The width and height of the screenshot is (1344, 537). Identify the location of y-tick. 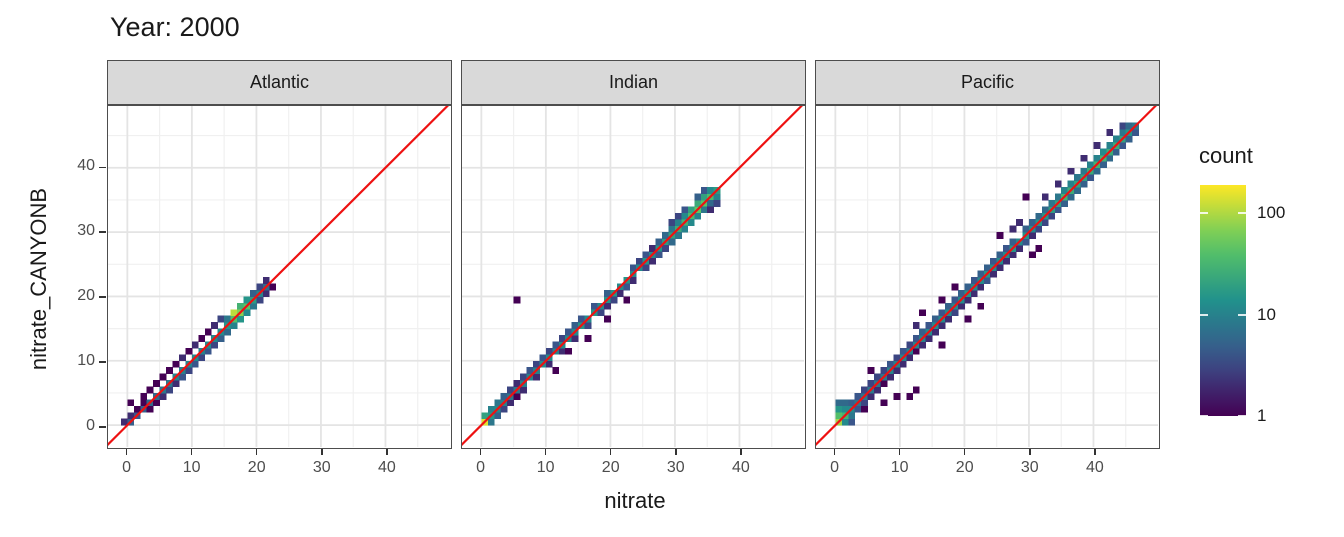
(102, 232).